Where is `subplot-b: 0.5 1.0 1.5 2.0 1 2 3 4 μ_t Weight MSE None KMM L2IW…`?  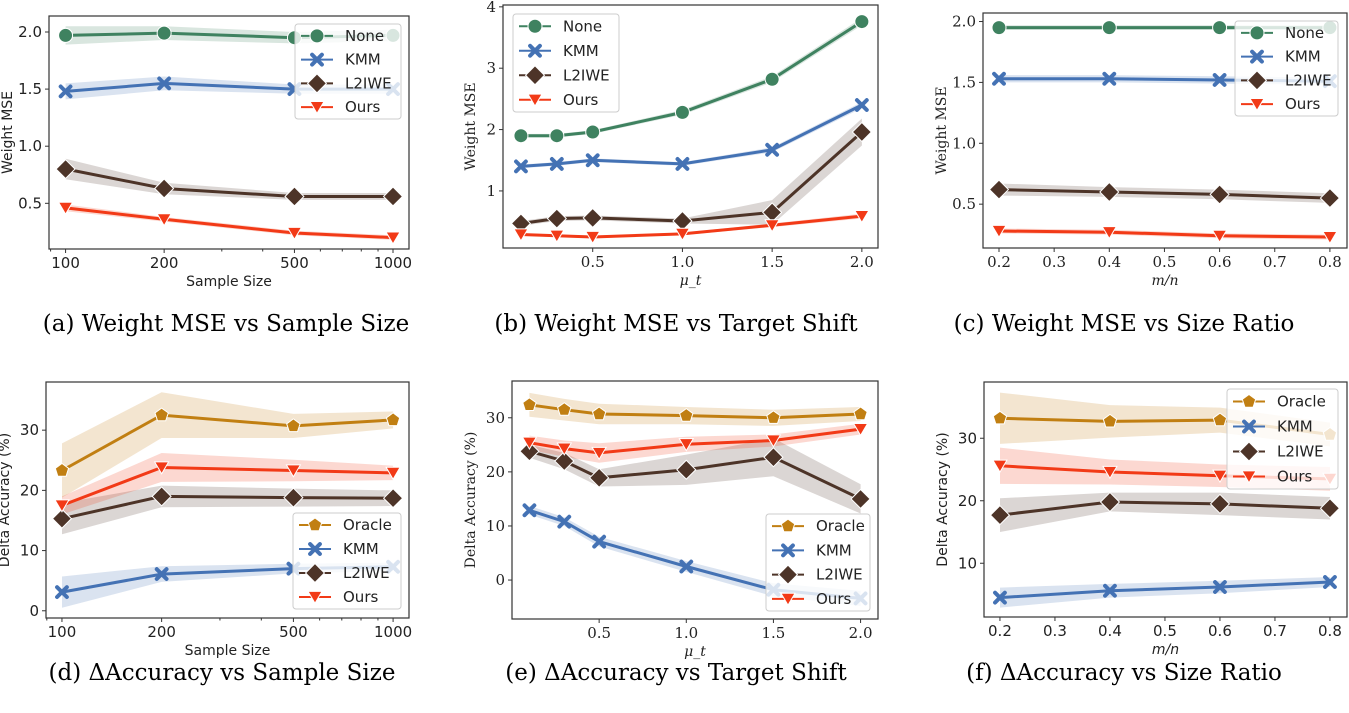 subplot-b: 0.5 1.0 1.5 2.0 1 2 3 4 μ_t Weight MSE None KMM L2IW… is located at coordinates (671, 144).